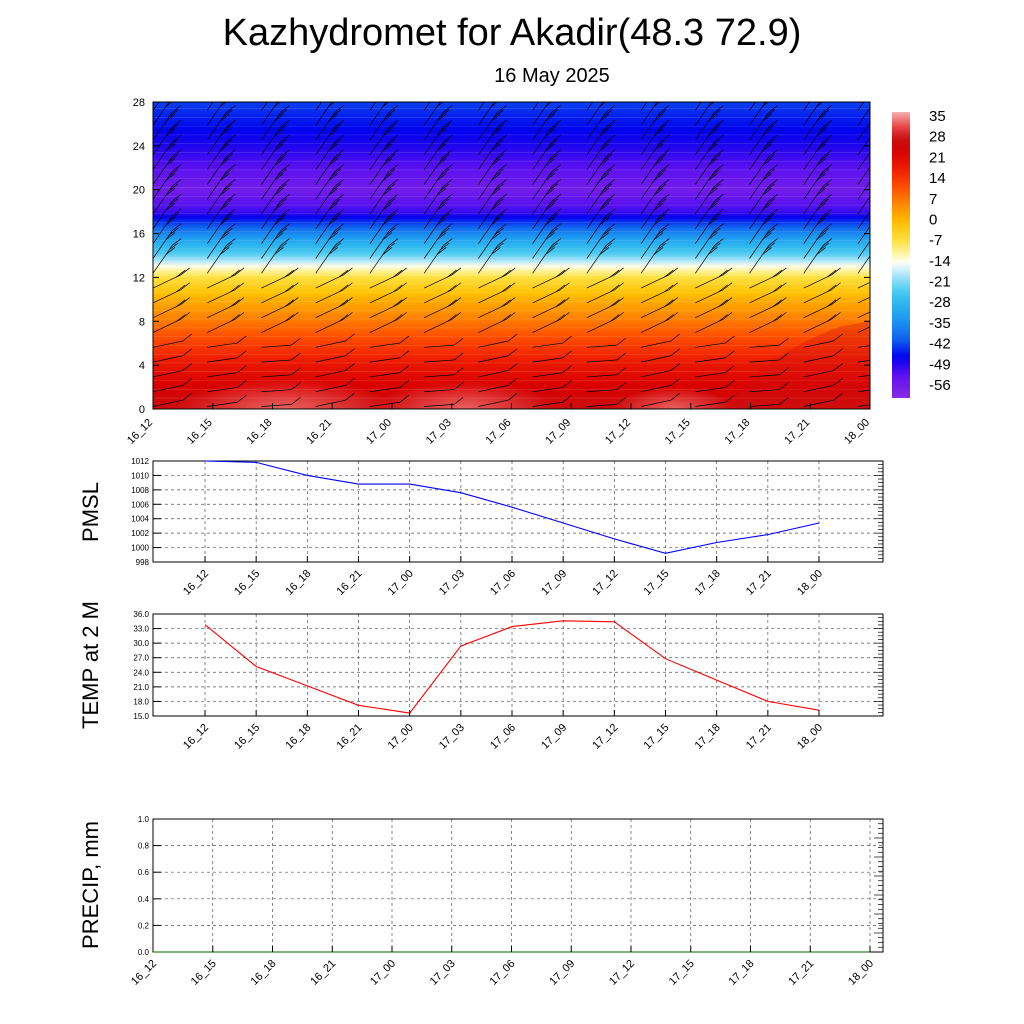 This screenshot has width=1024, height=1024. What do you see at coordinates (90, 665) in the screenshot?
I see `y-axis-label: TEMP at 2 M` at bounding box center [90, 665].